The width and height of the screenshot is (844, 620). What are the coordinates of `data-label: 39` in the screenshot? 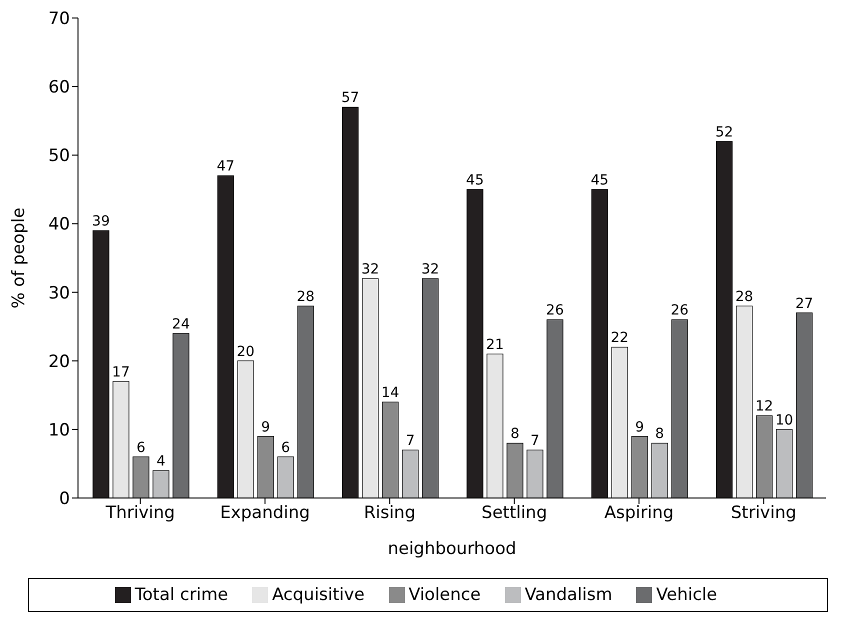 It's located at (101, 222).